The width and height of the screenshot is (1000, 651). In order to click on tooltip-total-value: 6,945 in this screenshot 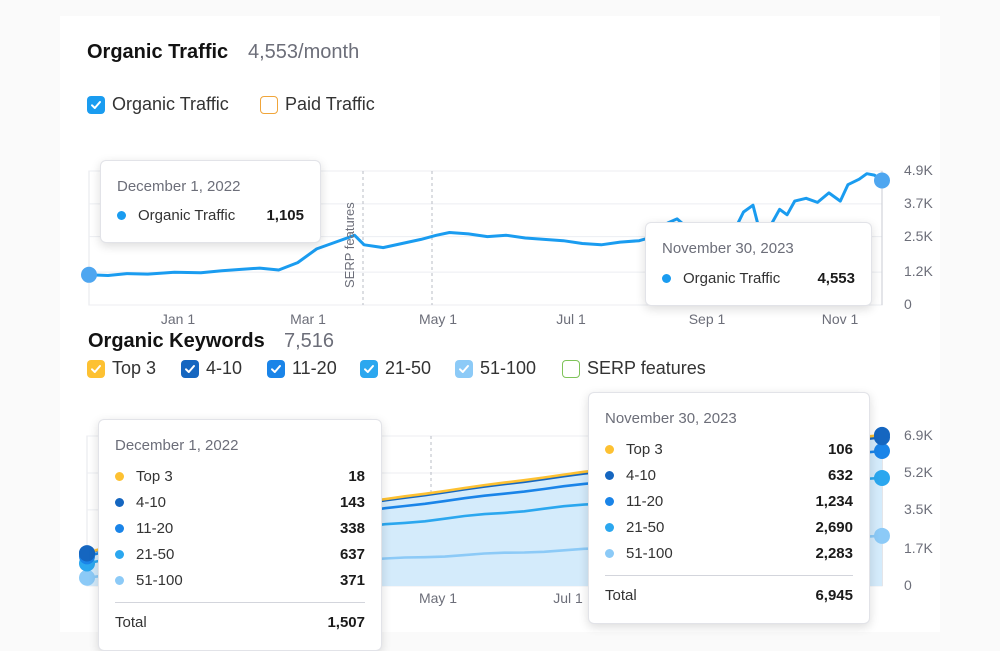, I will do `click(834, 595)`.